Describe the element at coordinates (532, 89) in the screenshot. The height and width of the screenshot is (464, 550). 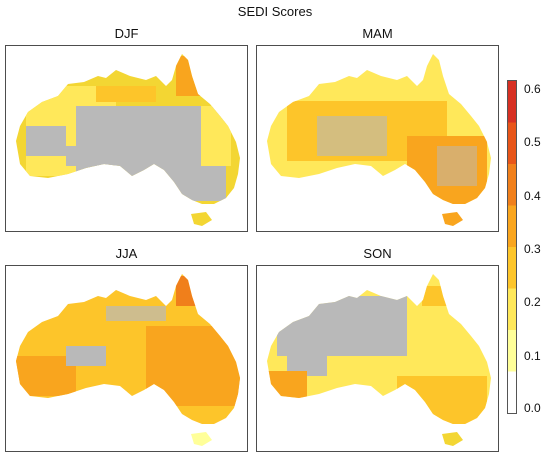
I see `colorbar-tick-6: 0.6` at that location.